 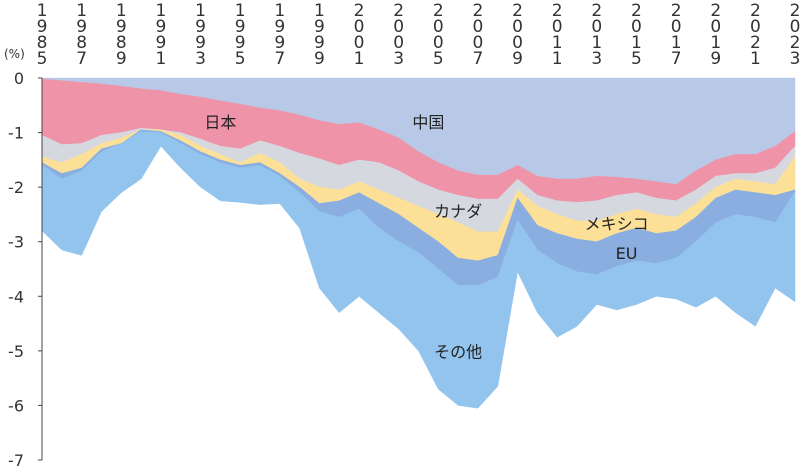 I want to click on y-tick-label: -2, so click(x=16, y=187).